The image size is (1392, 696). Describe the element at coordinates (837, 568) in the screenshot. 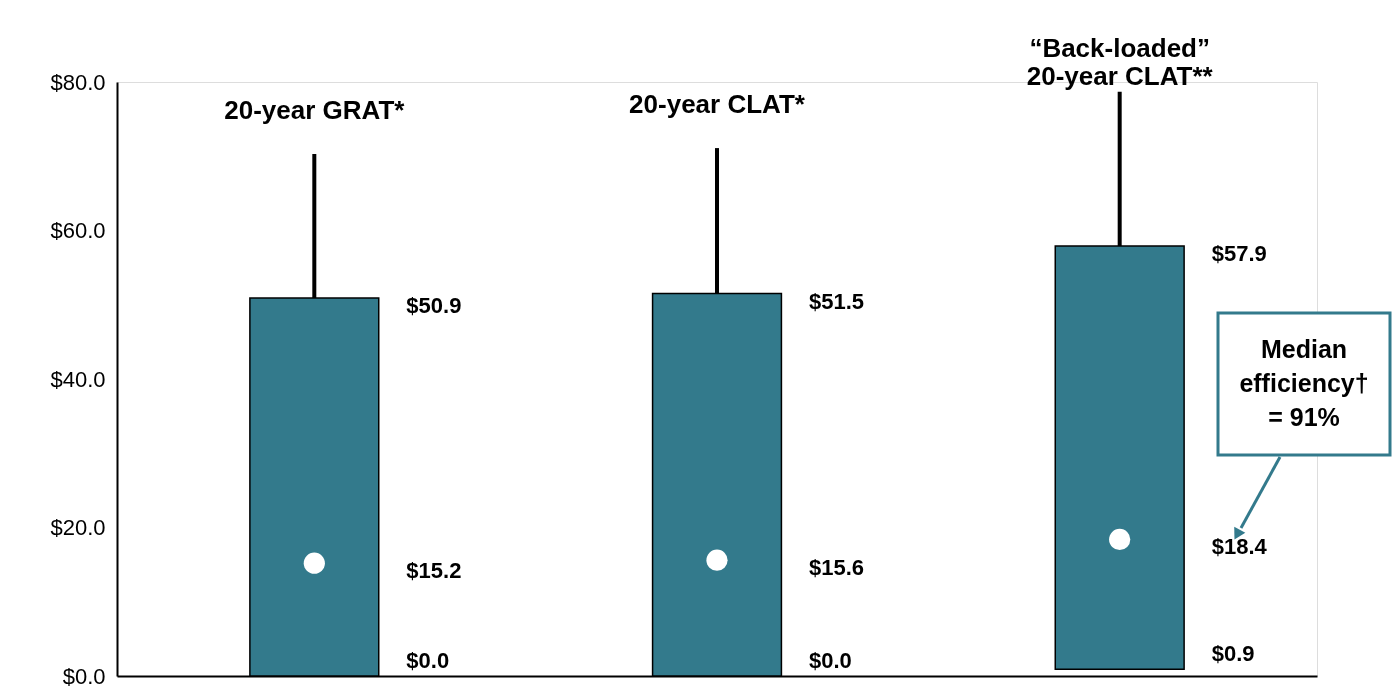

I see `text: $15.6` at that location.